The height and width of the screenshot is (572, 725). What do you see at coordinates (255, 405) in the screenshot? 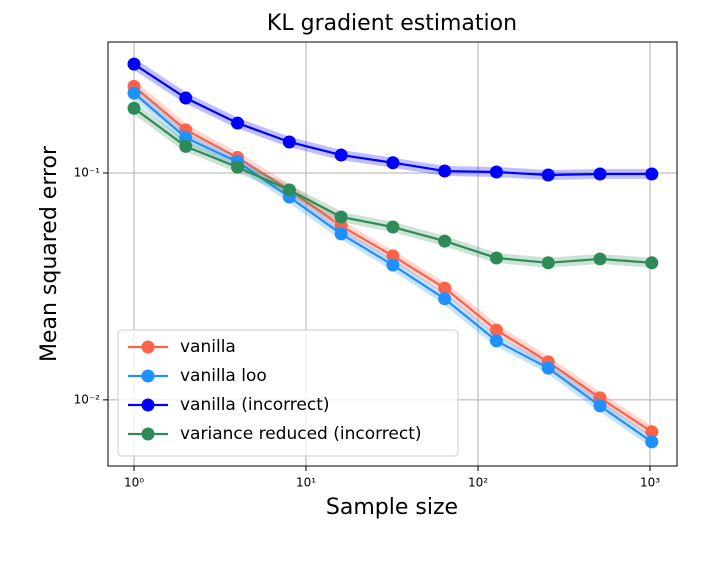
I see `legend-label: vanilla (incorrect)` at bounding box center [255, 405].